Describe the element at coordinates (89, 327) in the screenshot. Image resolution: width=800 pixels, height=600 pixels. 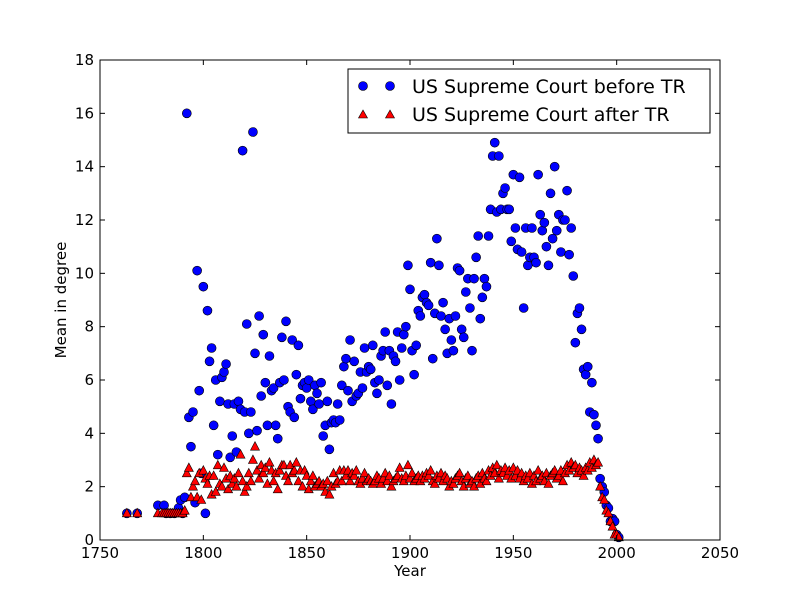
I see `y-tick-label: 8` at that location.